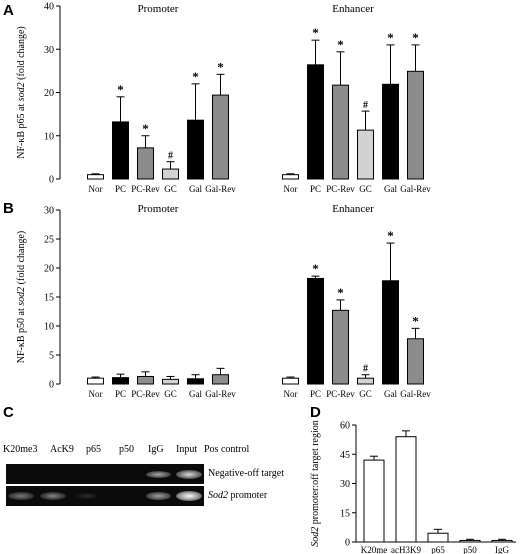 This screenshot has height=554, width=520. What do you see at coordinates (227, 449) in the screenshot?
I see `gel-lane-label: Pos control` at bounding box center [227, 449].